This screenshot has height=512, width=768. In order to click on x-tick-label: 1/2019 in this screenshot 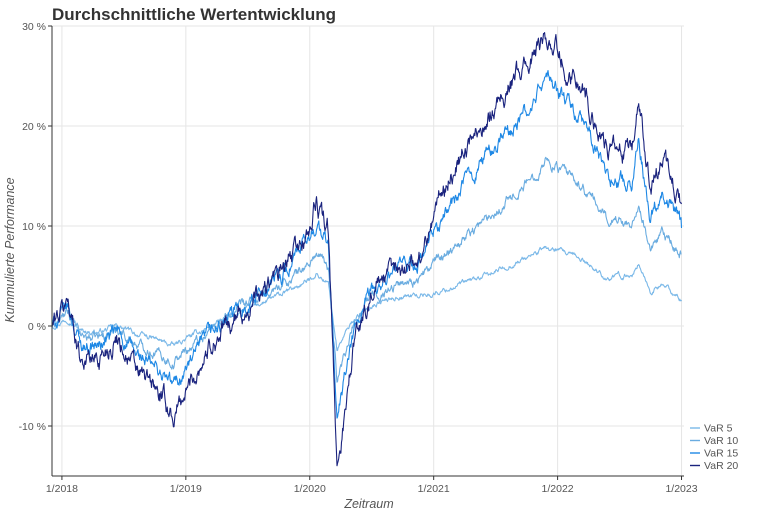, I will do `click(186, 489)`.